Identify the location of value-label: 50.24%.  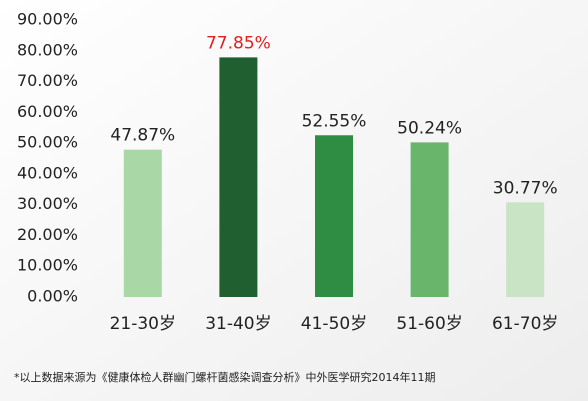
(429, 128).